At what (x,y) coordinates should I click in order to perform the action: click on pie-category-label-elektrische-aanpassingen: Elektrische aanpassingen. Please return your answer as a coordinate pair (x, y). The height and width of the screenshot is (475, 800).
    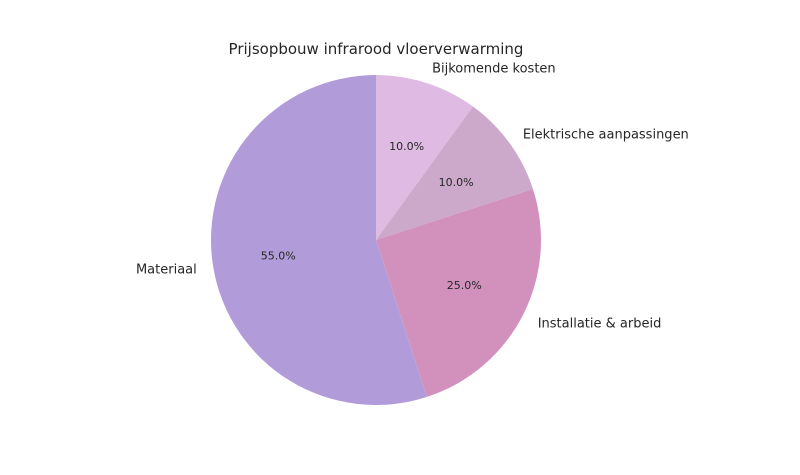
    Looking at the image, I should click on (606, 134).